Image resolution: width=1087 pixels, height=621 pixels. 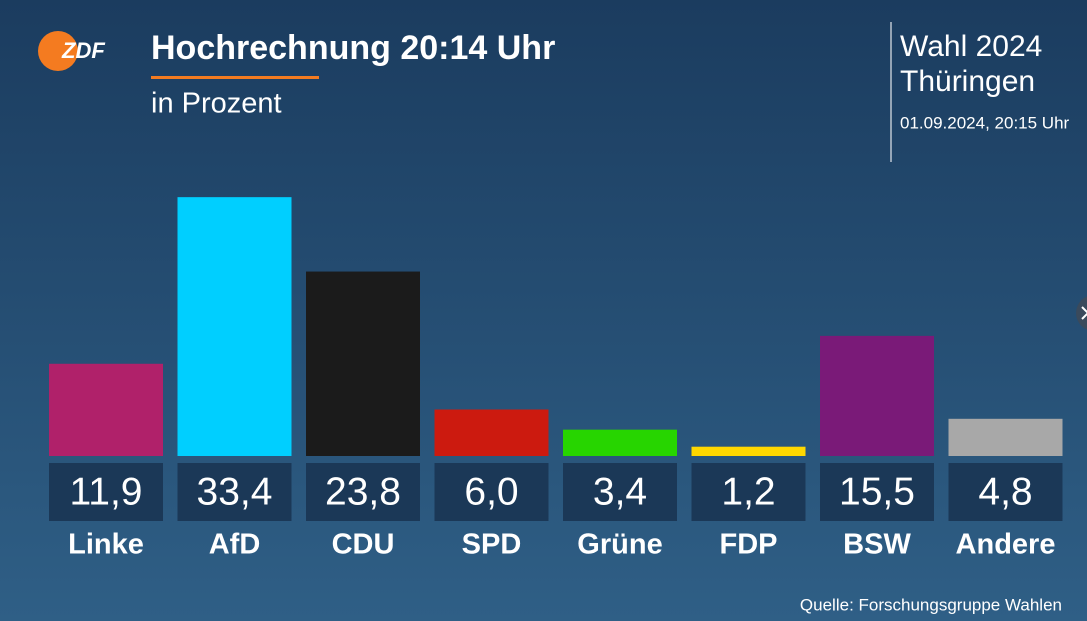 What do you see at coordinates (749, 545) in the screenshot?
I see `category-label: FDP` at bounding box center [749, 545].